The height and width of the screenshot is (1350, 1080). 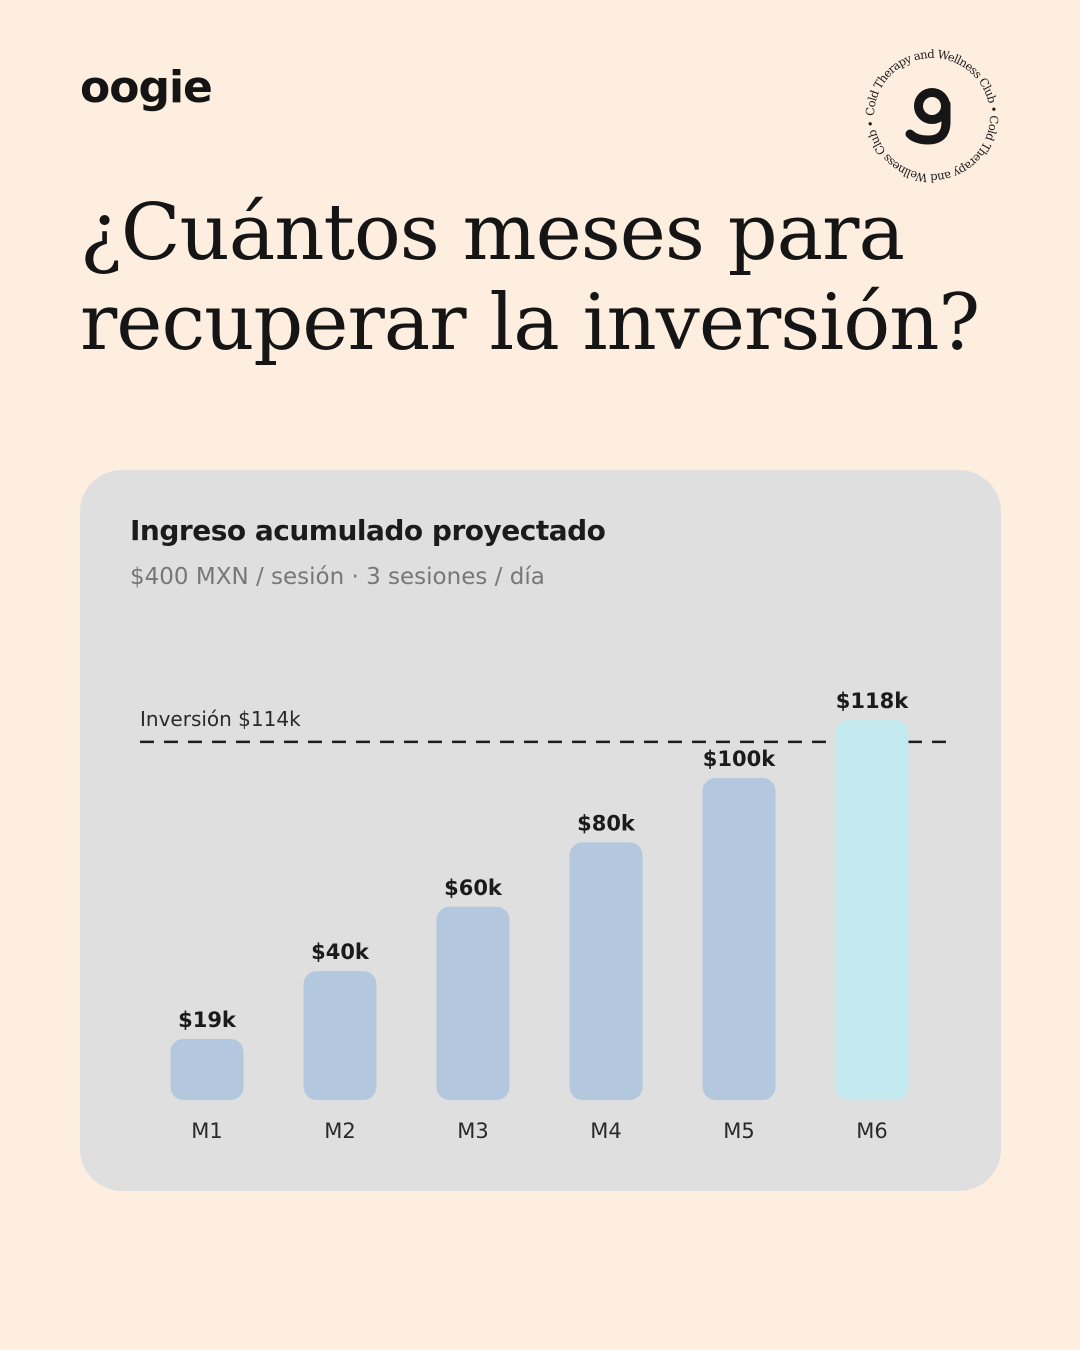 I want to click on chart-subtitle: $400 MXN / sesión · 3 sesiones / día, so click(x=337, y=577).